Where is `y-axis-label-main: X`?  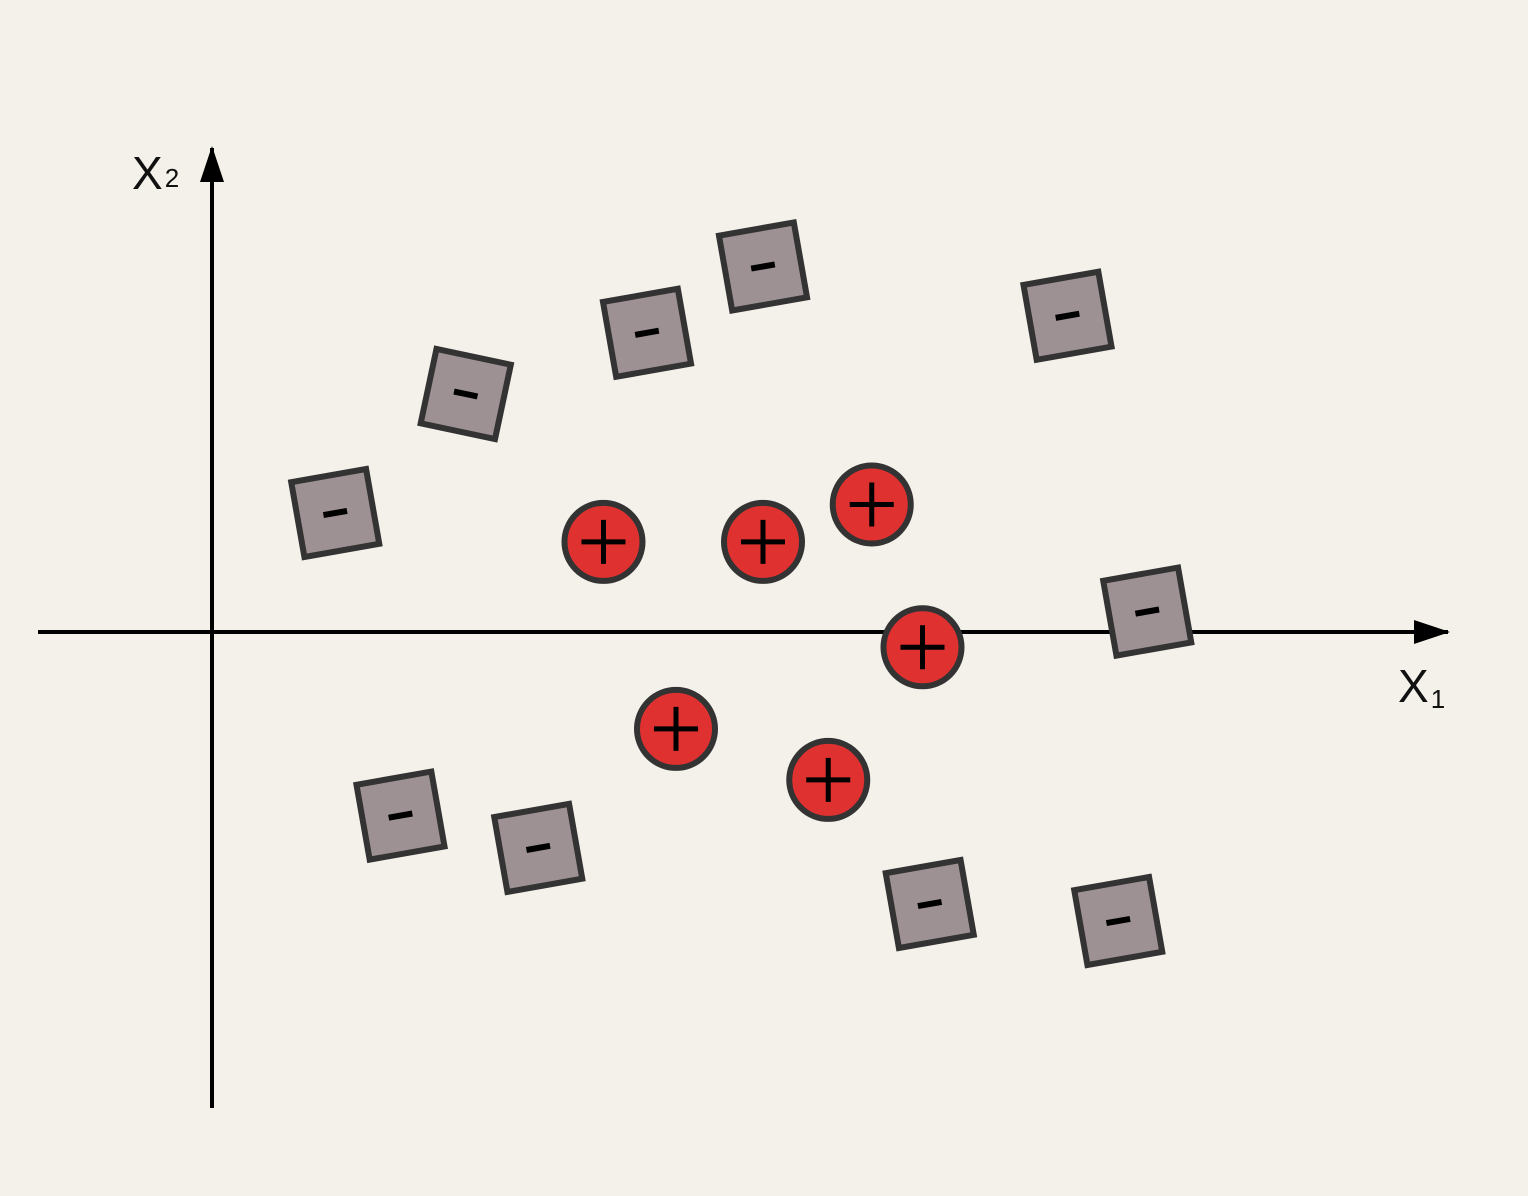 y-axis-label-main: X is located at coordinates (147, 173).